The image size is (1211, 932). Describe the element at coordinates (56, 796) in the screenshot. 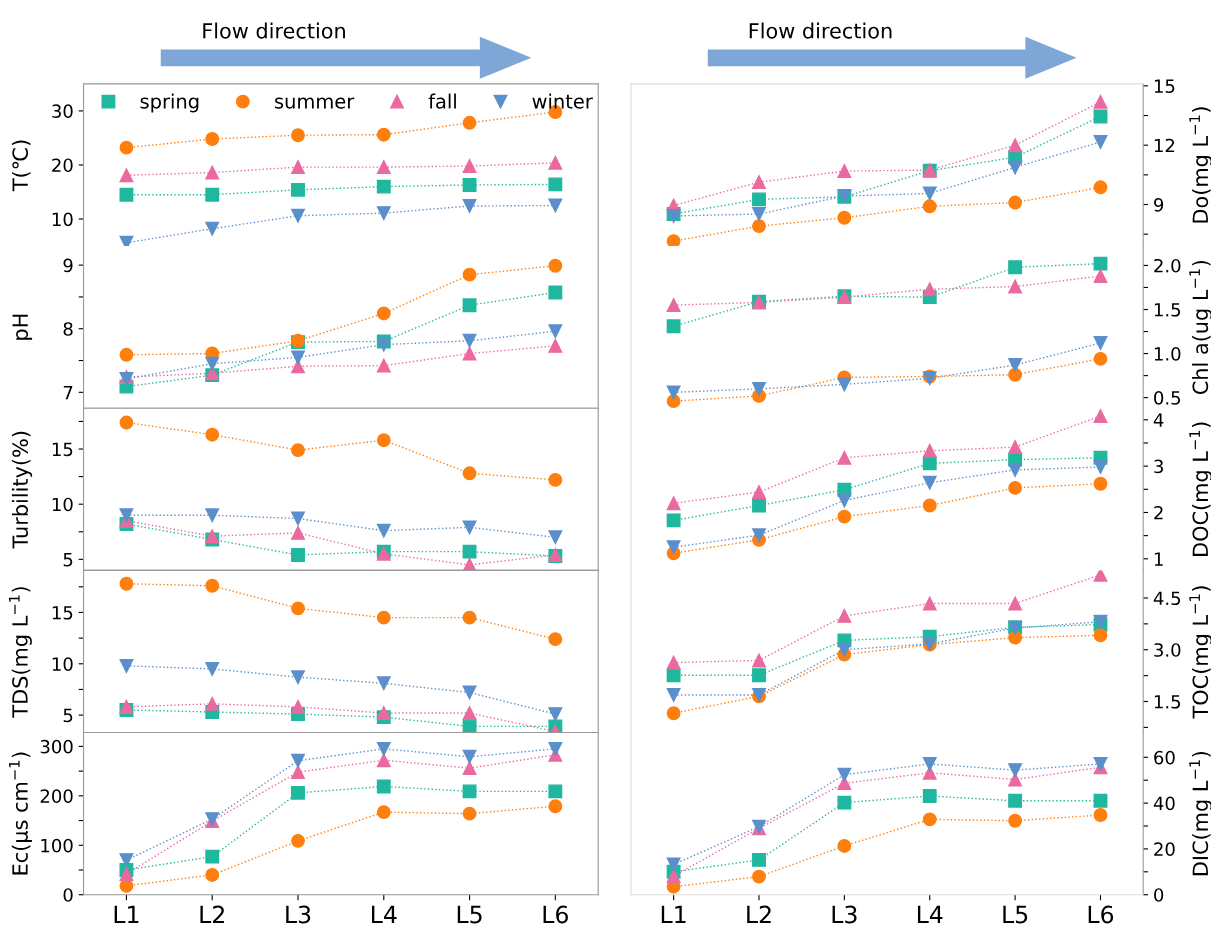

I see `y-tick-label: 200` at that location.